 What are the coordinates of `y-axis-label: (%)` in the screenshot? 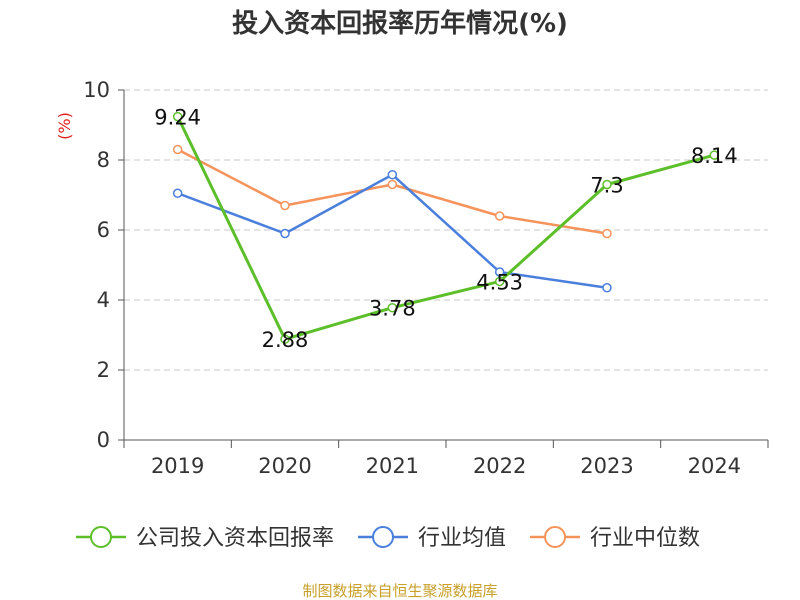 It's located at (64, 126).